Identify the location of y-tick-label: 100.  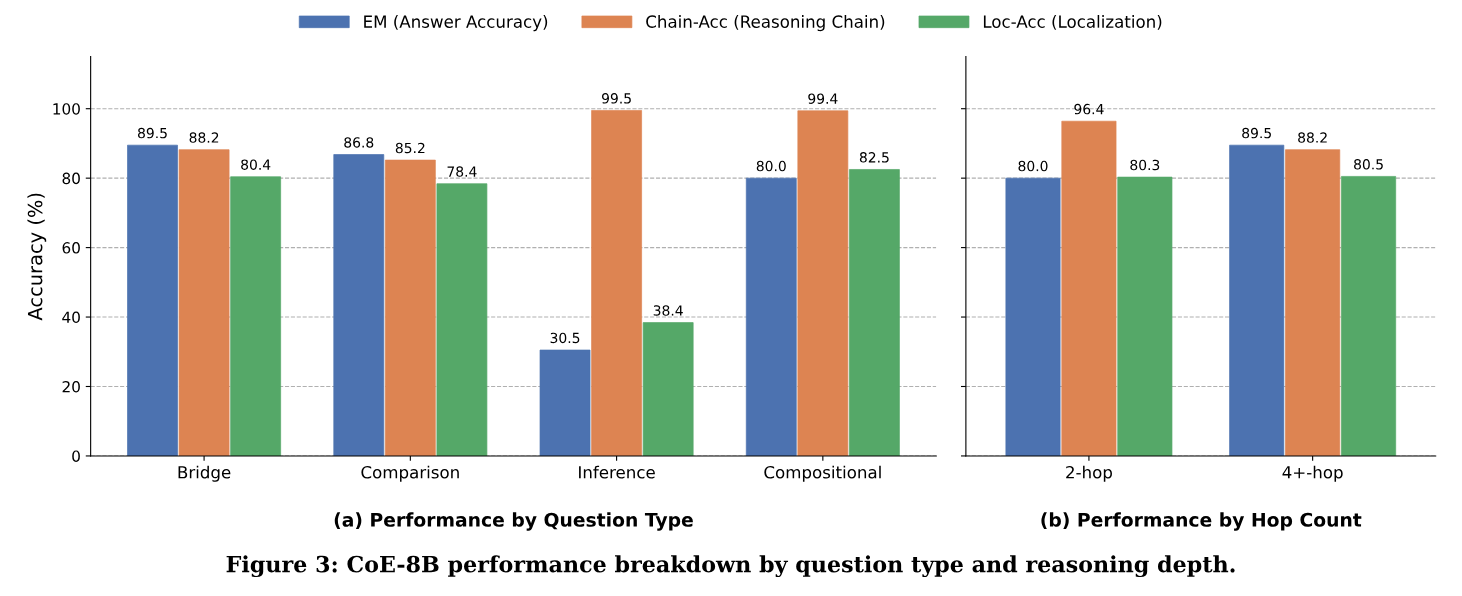
(66, 109).